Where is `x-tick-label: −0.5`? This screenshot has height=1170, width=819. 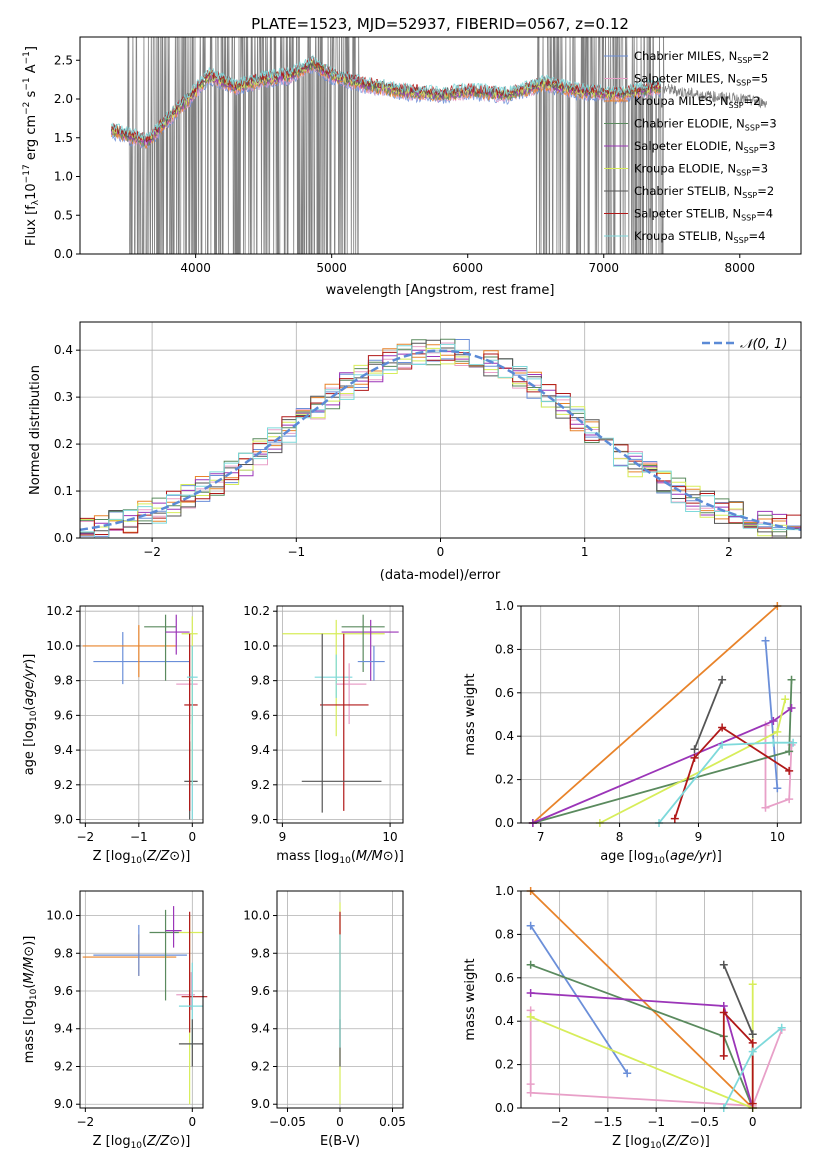 x-tick-label: −0.5 is located at coordinates (704, 1122).